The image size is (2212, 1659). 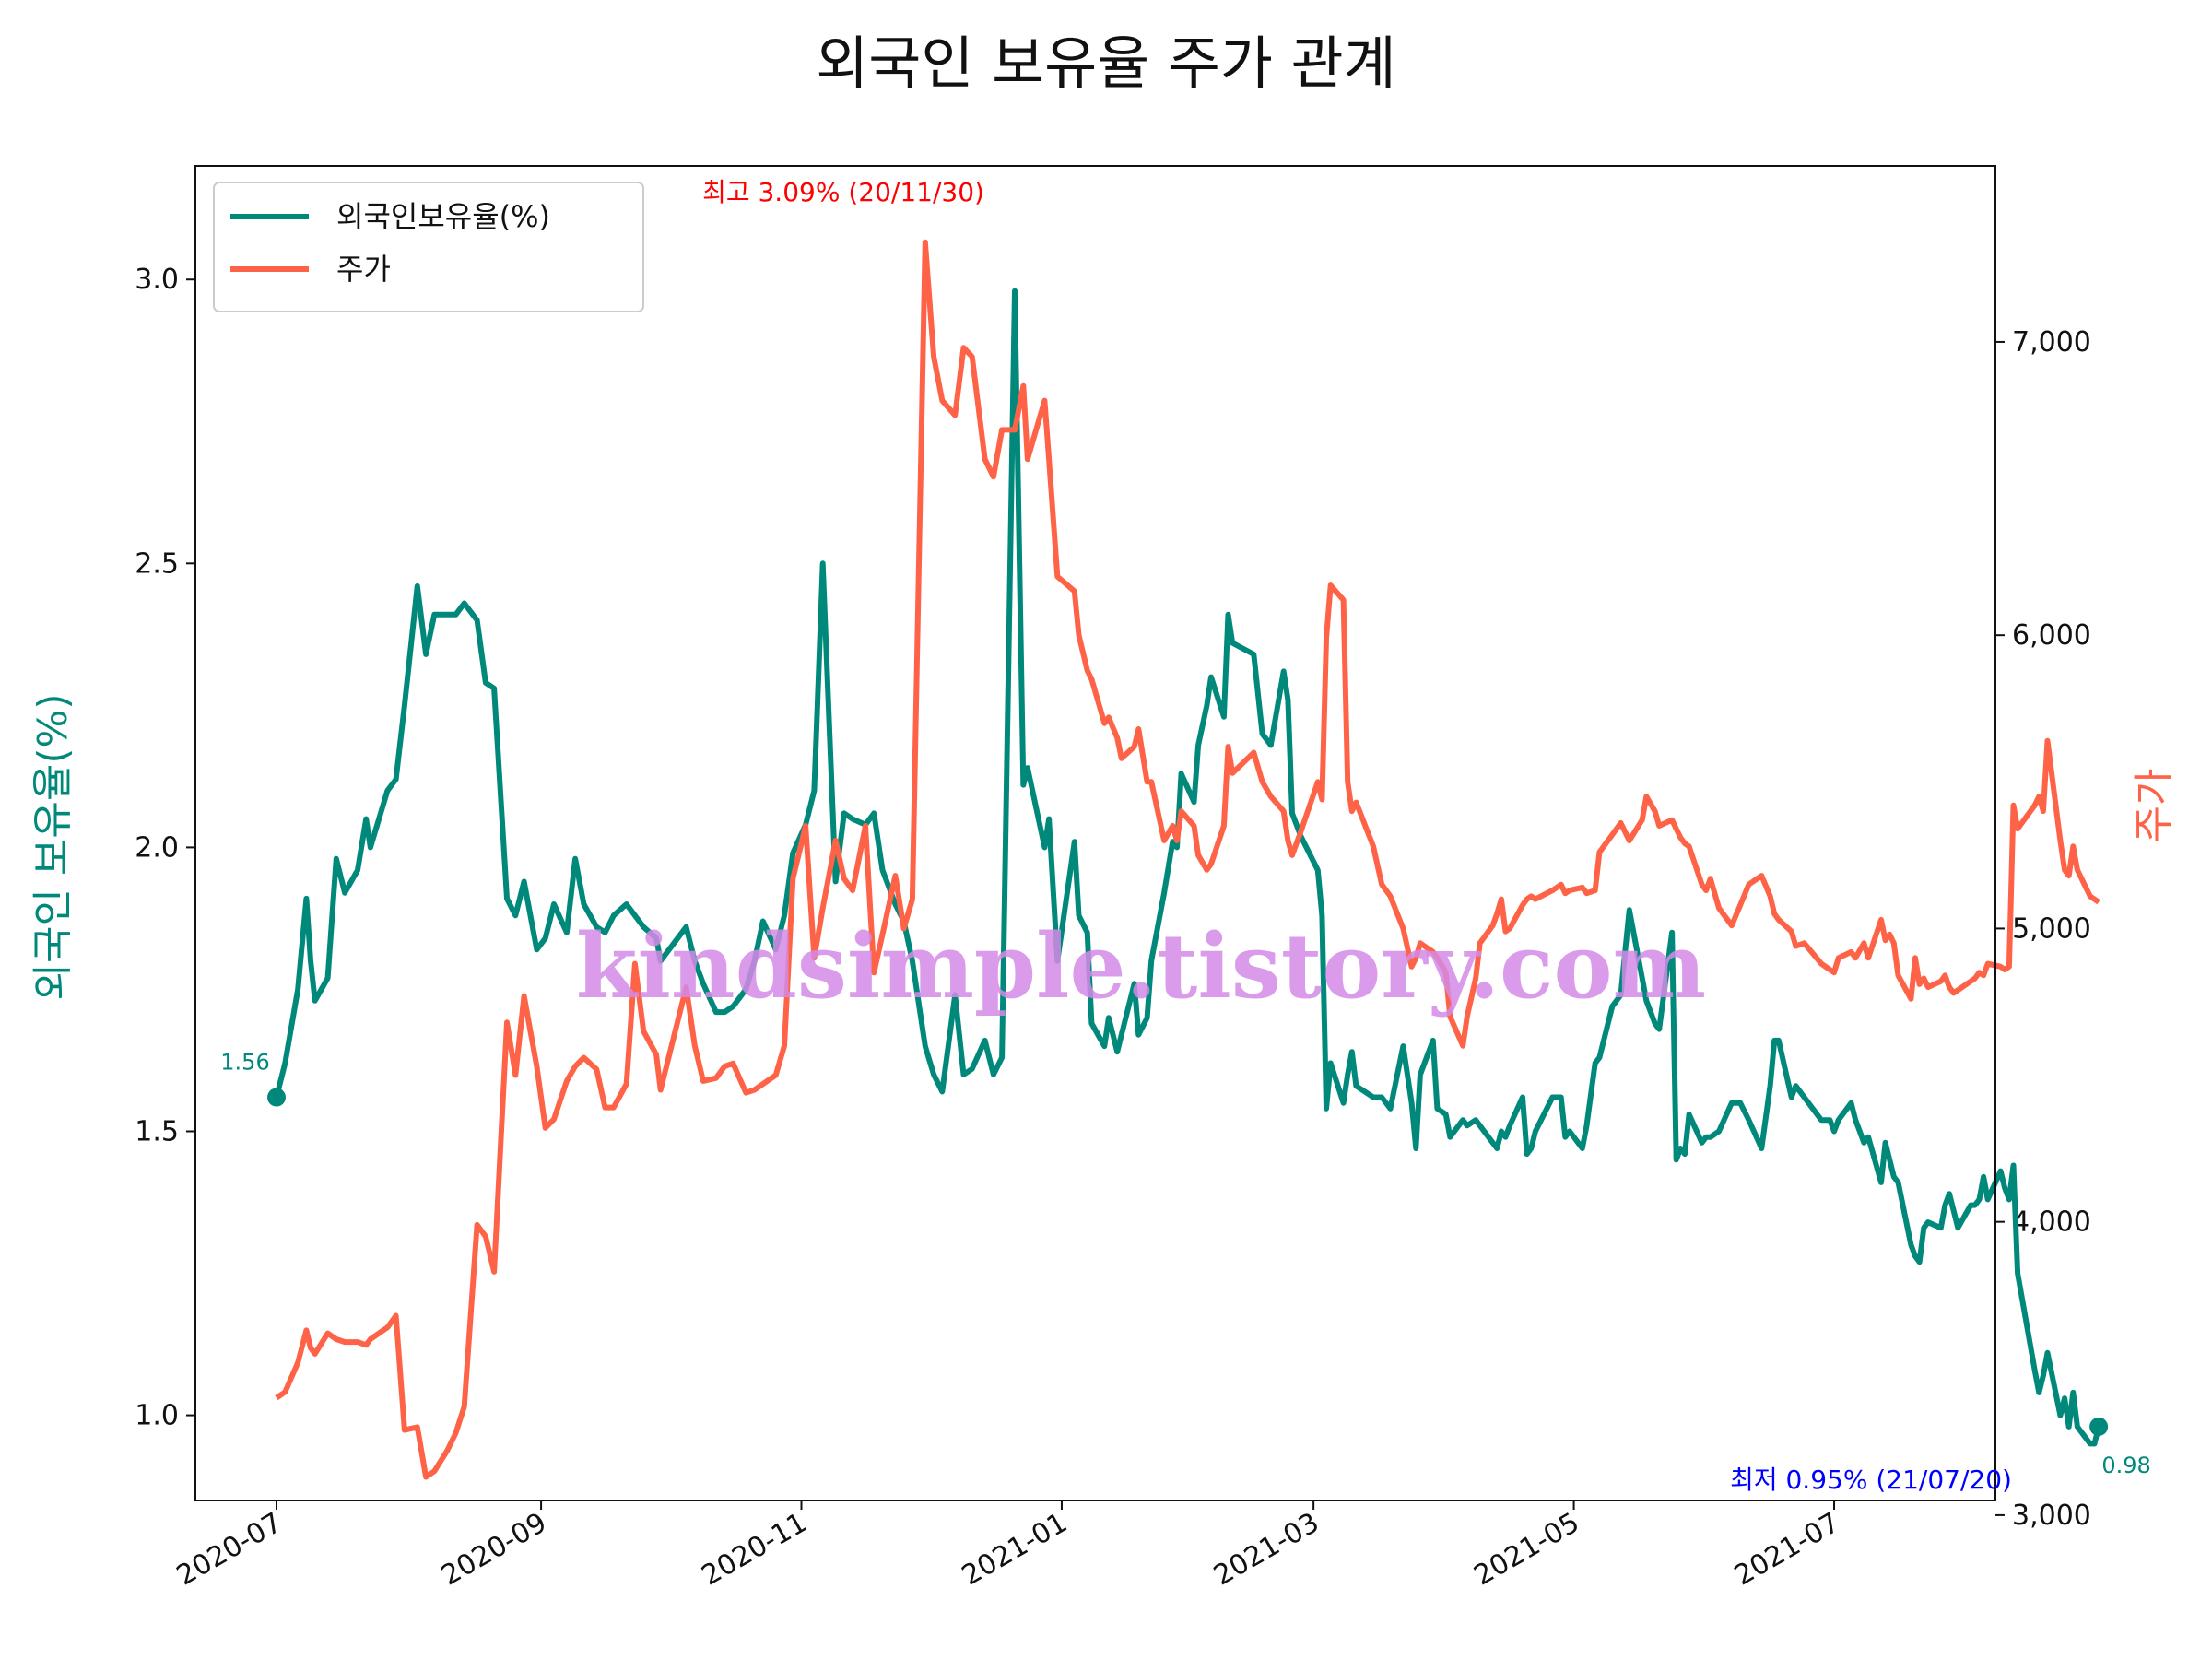 What do you see at coordinates (2154, 806) in the screenshot?
I see `right-axis-label: 주가` at bounding box center [2154, 806].